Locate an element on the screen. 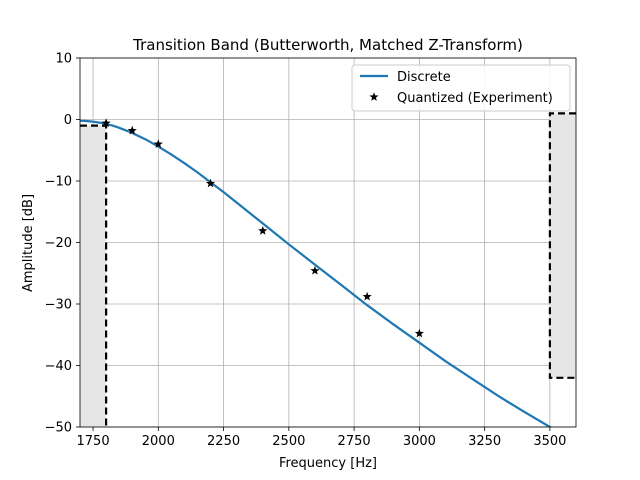  x-tick-label: 1750 is located at coordinates (93, 441).